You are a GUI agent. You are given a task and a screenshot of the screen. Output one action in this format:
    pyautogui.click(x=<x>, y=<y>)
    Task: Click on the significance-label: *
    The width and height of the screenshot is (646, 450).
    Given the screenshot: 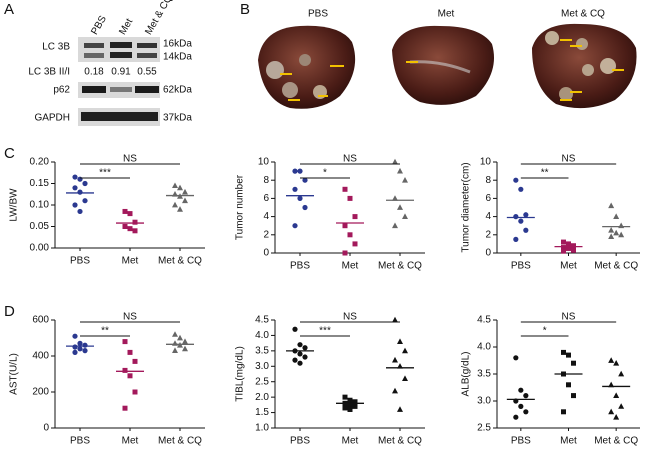 What is the action you would take?
    pyautogui.click(x=545, y=331)
    